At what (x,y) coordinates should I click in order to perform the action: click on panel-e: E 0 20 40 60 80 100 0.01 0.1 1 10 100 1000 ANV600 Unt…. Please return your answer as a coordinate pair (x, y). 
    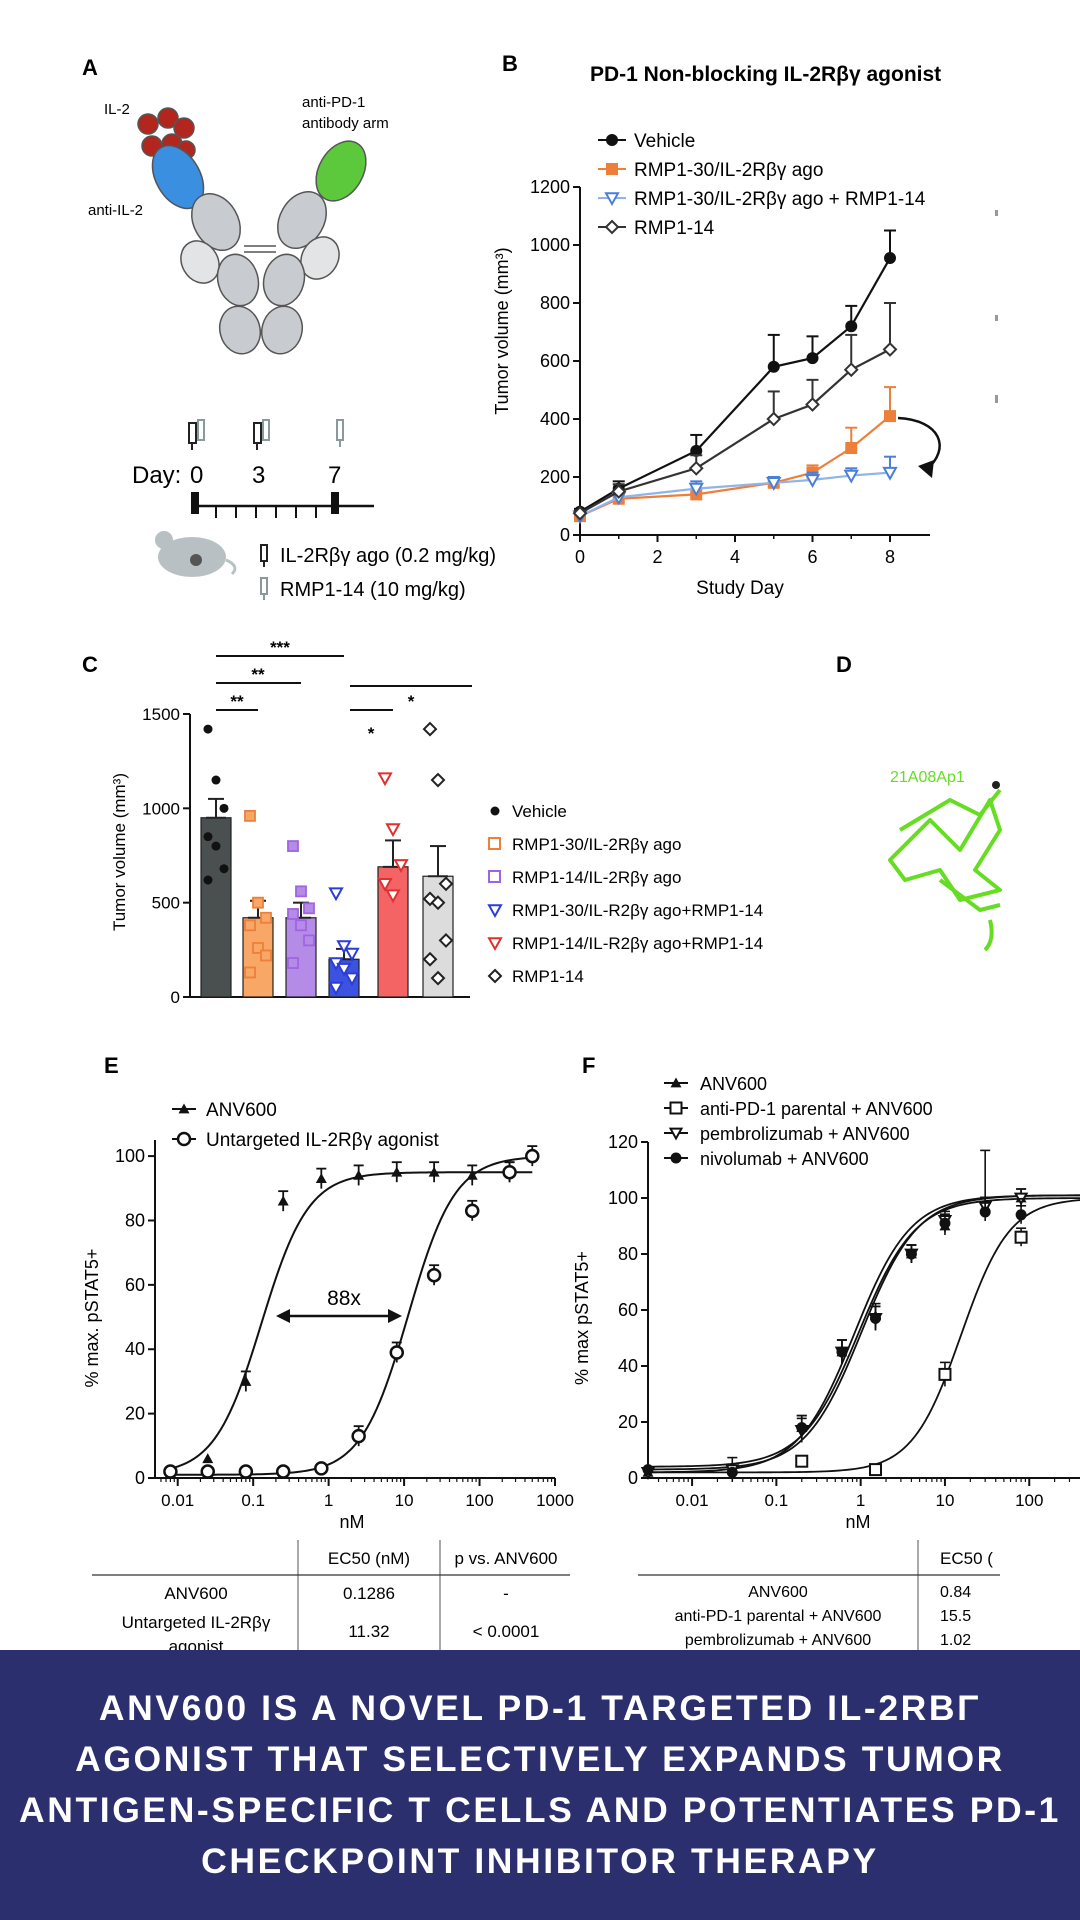
    Looking at the image, I should click on (328, 1292).